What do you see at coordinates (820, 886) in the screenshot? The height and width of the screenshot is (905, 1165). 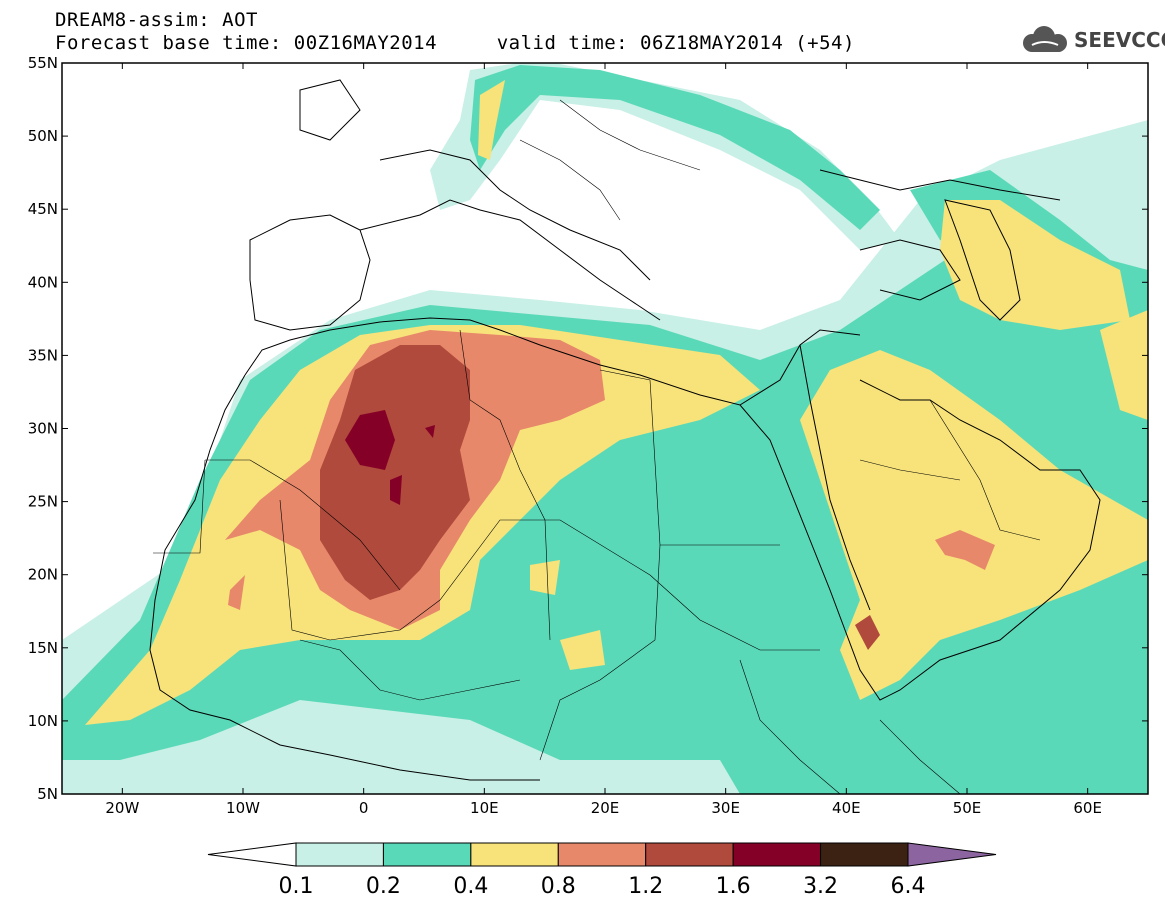 I see `colorbar-label: 3.2` at bounding box center [820, 886].